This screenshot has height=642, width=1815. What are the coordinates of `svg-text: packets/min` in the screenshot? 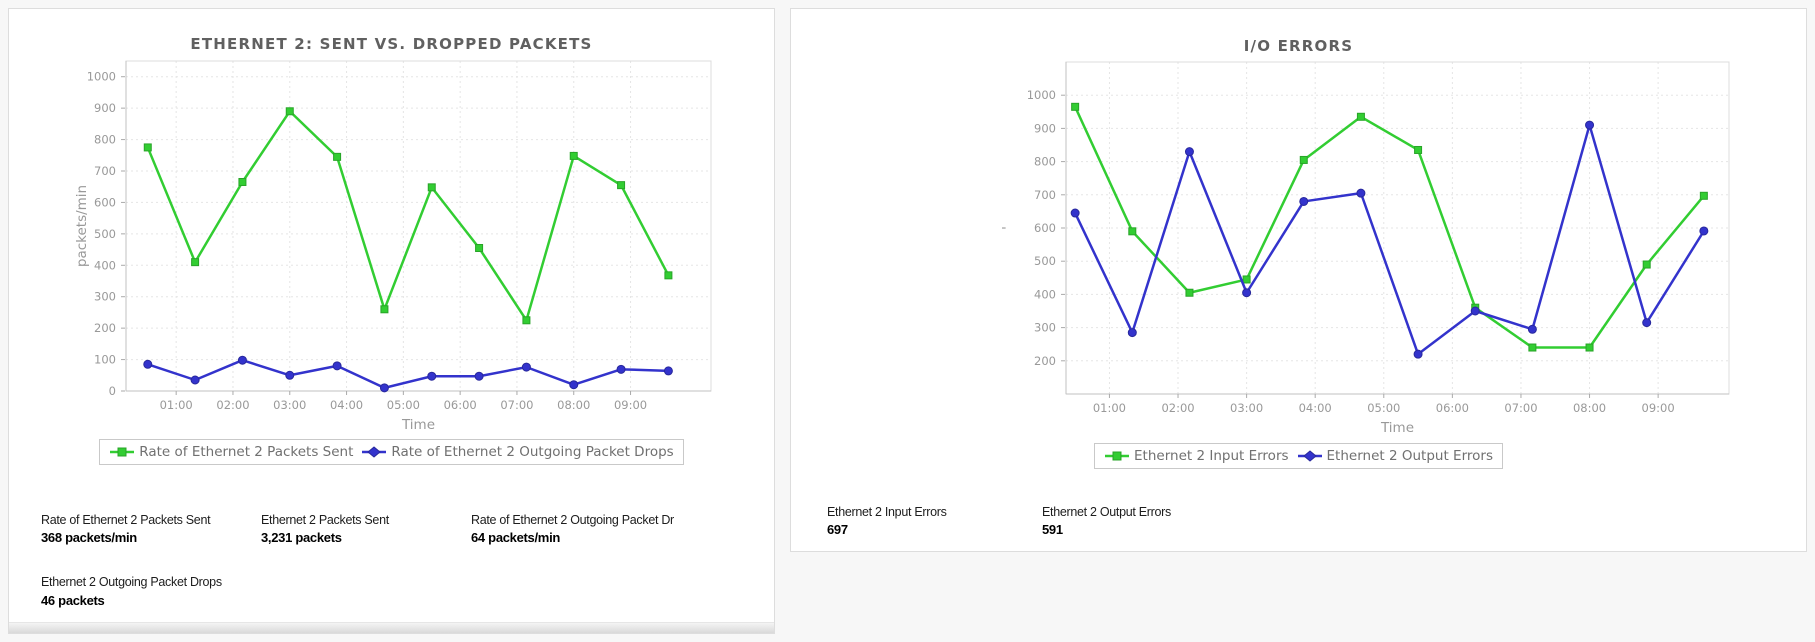 It's located at (82, 226).